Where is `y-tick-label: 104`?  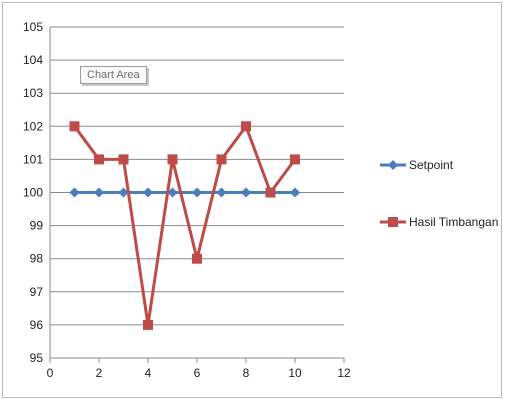
y-tick-label: 104 is located at coordinates (33, 60).